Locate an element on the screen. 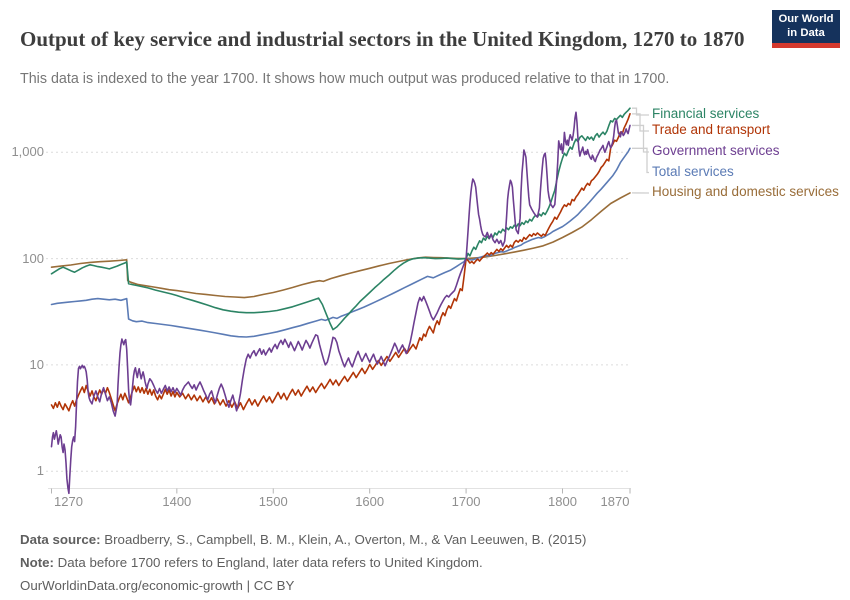 Image resolution: width=850 pixels, height=600 pixels. x-axis-label-1800: 1800 is located at coordinates (562, 501).